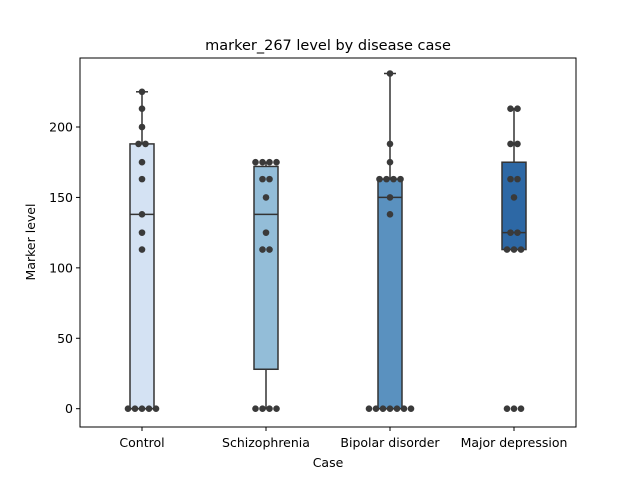 The image size is (640, 484). I want to click on y-tick-label: 150, so click(61, 197).